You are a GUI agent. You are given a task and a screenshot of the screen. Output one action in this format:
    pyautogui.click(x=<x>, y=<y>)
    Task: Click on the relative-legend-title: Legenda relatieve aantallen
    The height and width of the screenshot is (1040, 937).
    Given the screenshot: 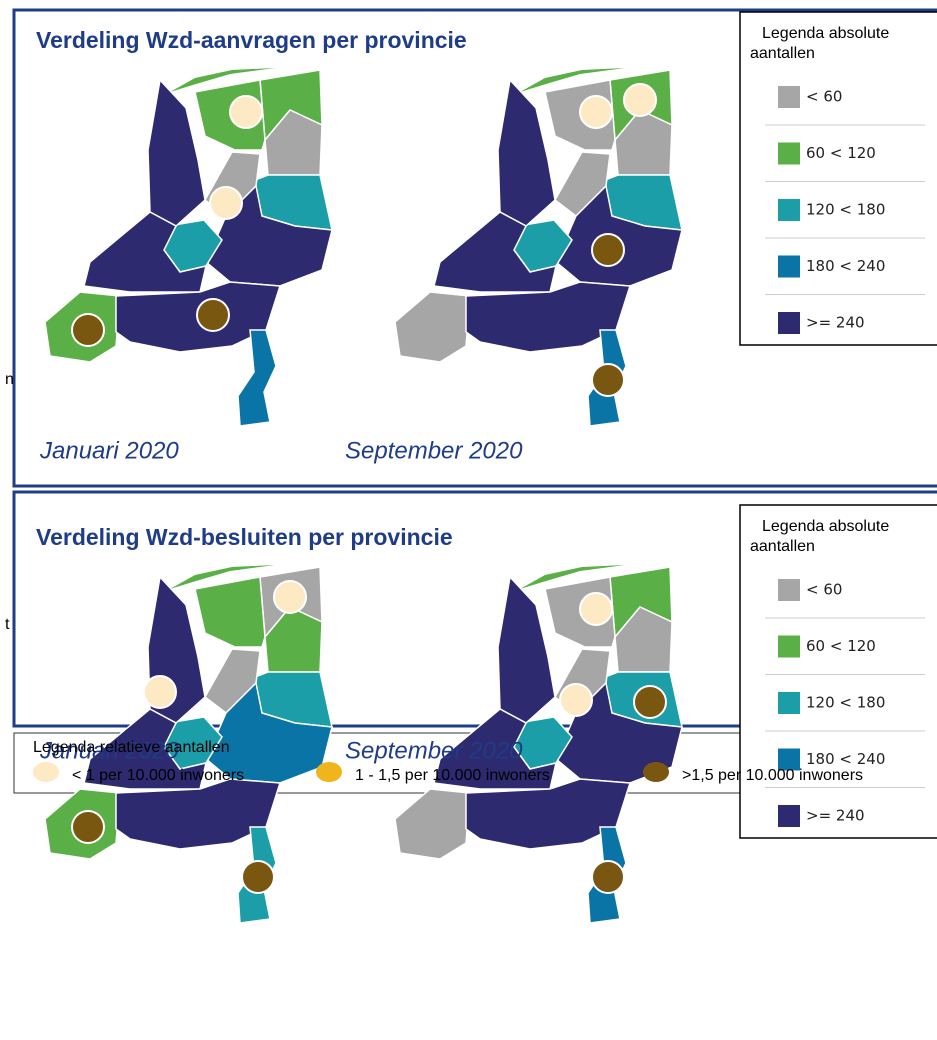 What is the action you would take?
    pyautogui.click(x=131, y=747)
    